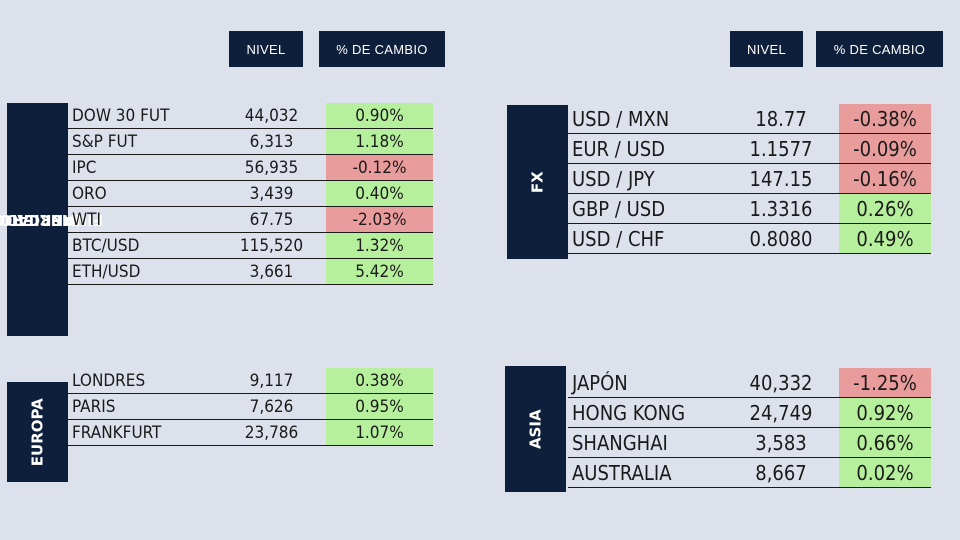 Image resolution: width=960 pixels, height=540 pixels. Describe the element at coordinates (379, 432) in the screenshot. I see `instrument-change: 1.07%` at that location.